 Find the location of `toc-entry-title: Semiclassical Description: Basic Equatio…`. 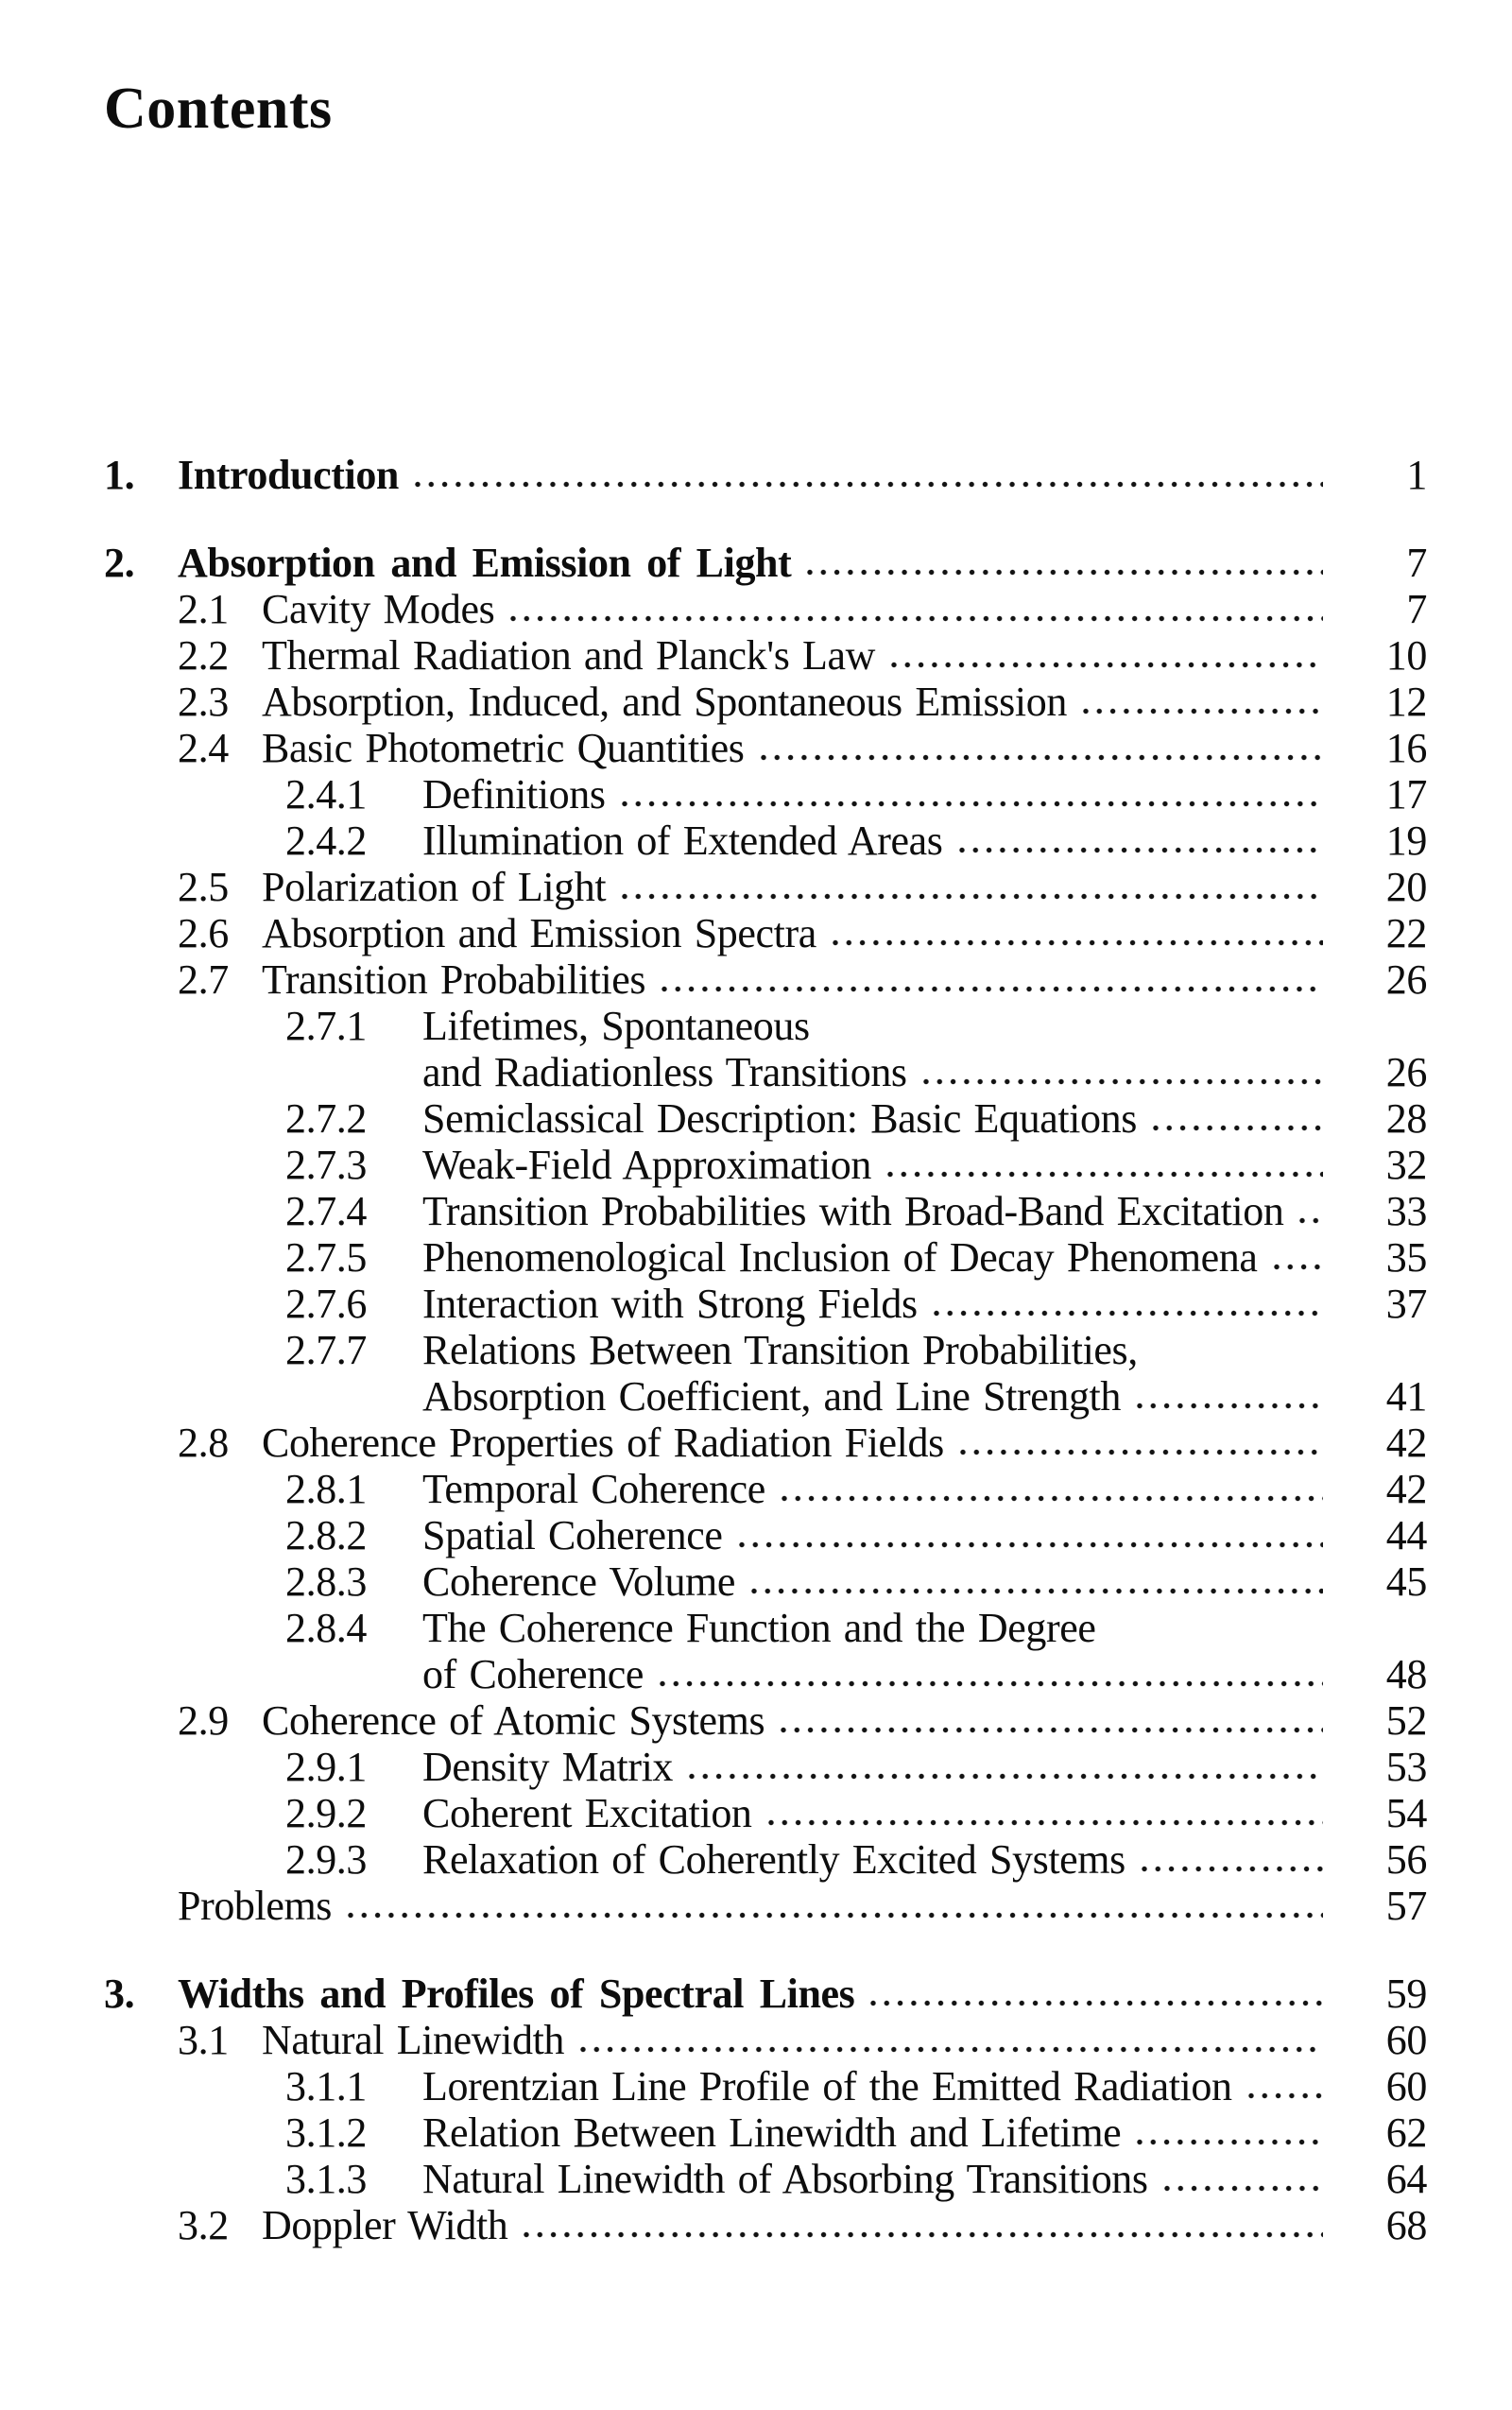

toc-entry-title: Semiclassical Description: Basic Equatio… is located at coordinates (779, 1118).